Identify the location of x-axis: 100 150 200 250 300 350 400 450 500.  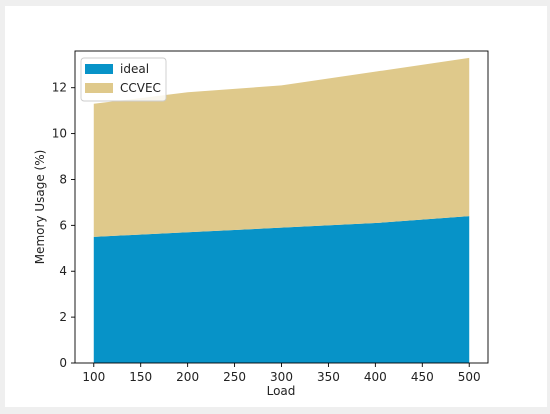
(281, 373).